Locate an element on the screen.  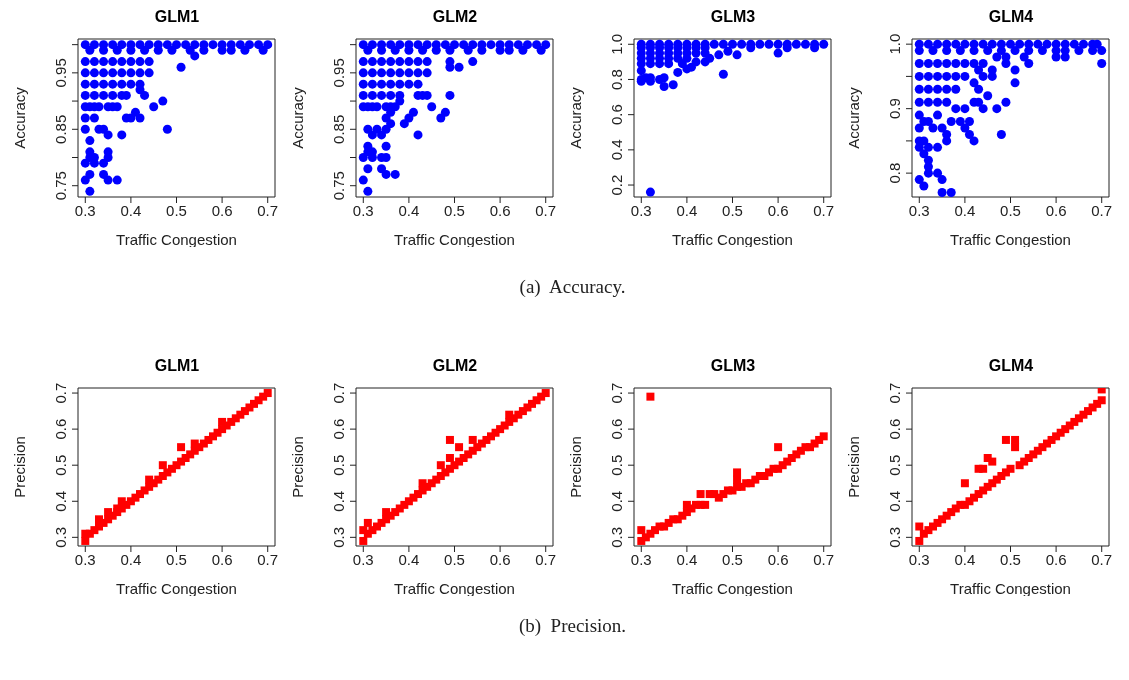
text: (b) Precision. is located at coordinates (572, 626).